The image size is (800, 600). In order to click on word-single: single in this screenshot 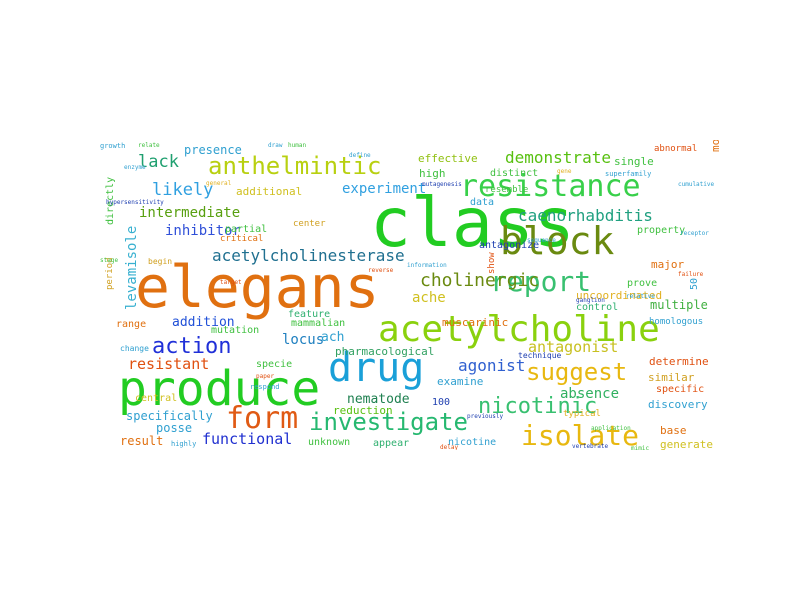, I will do `click(634, 161)`.